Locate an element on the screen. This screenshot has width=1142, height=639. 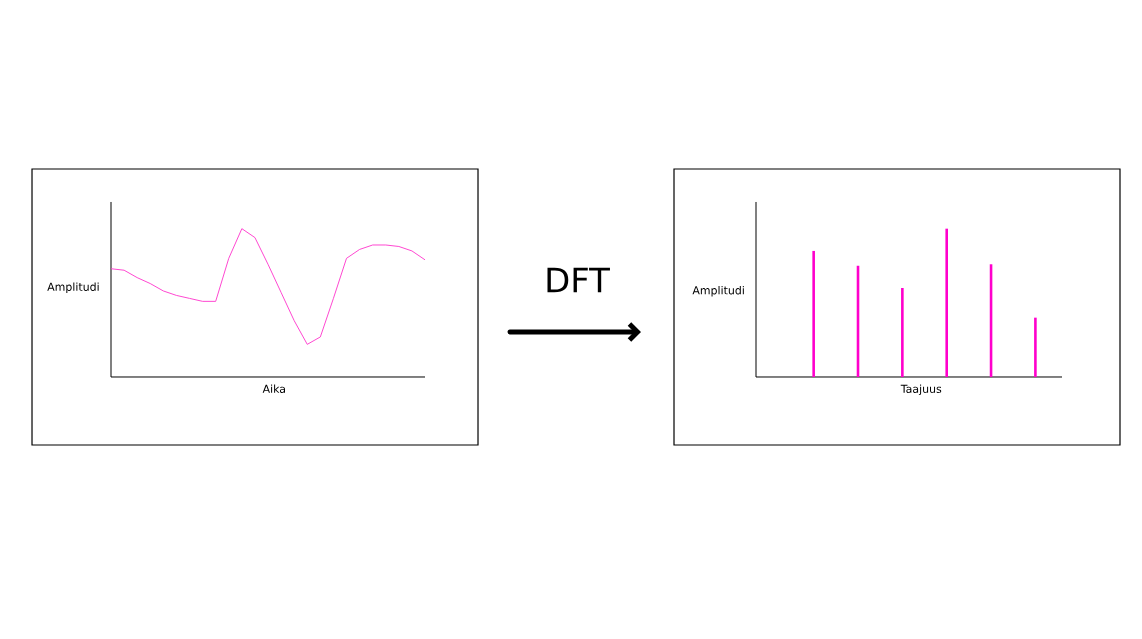
text: DFT is located at coordinates (578, 280).